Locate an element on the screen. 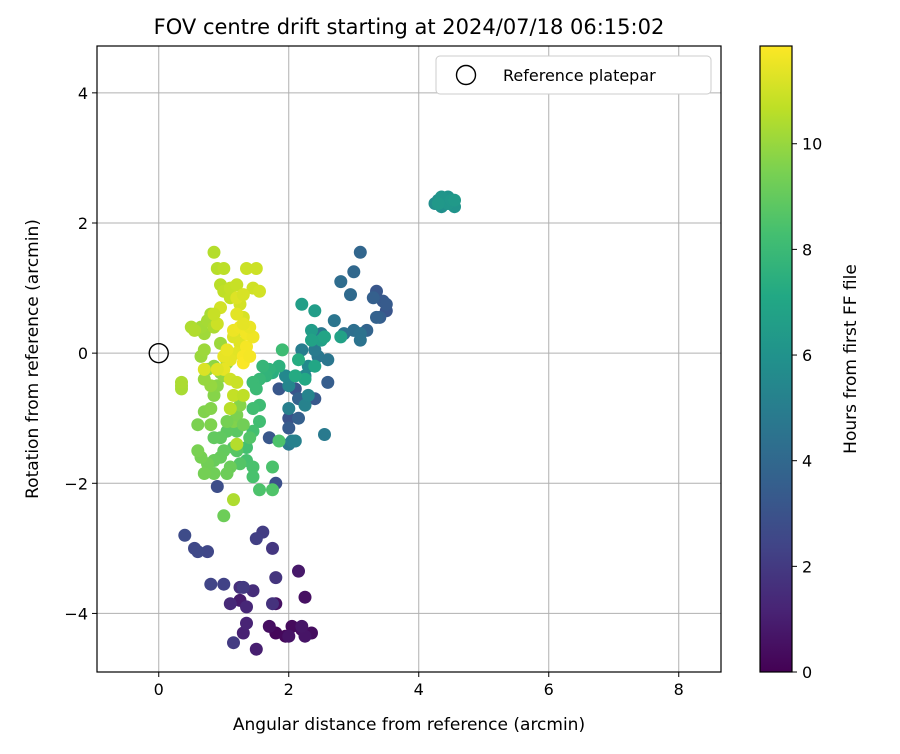 This screenshot has width=900, height=754. colorbar is located at coordinates (776, 359).